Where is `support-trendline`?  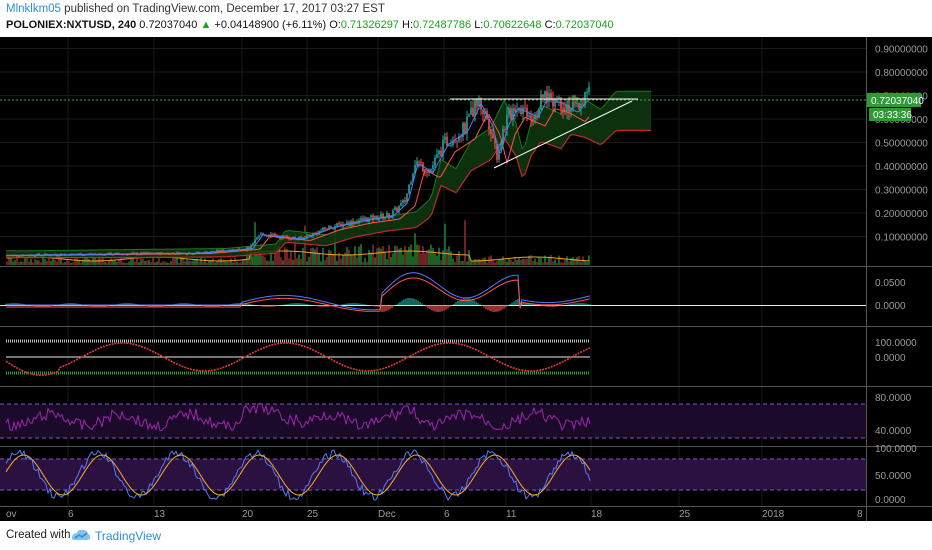 support-trendline is located at coordinates (563, 134).